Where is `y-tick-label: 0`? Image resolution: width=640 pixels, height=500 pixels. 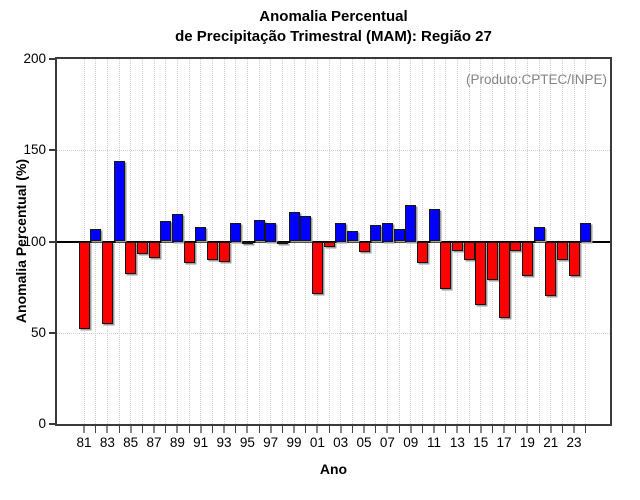 y-tick-label: 0 is located at coordinates (42, 423).